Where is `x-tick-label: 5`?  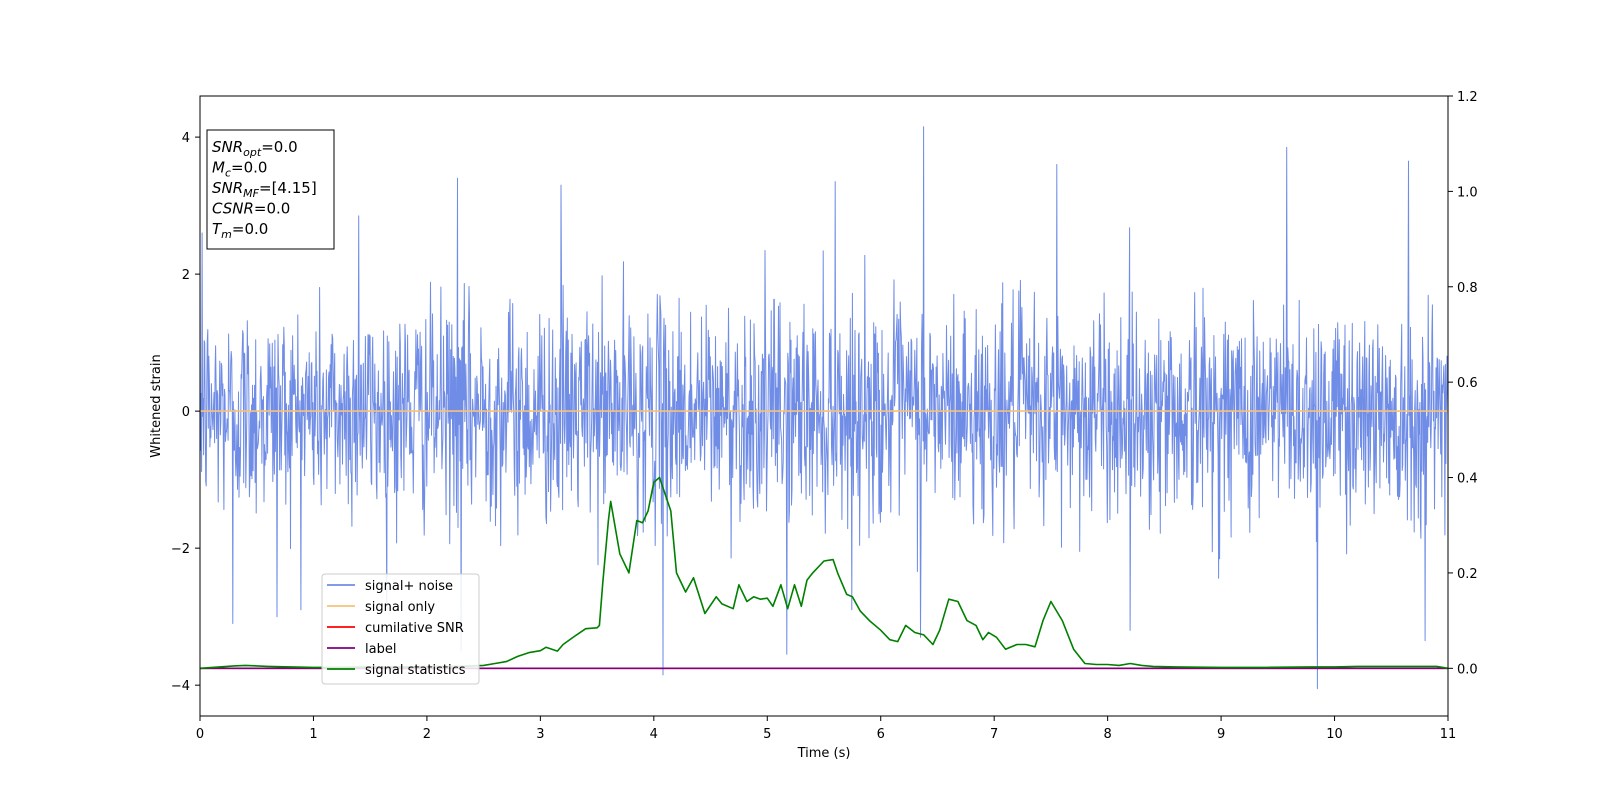 x-tick-label: 5 is located at coordinates (767, 734).